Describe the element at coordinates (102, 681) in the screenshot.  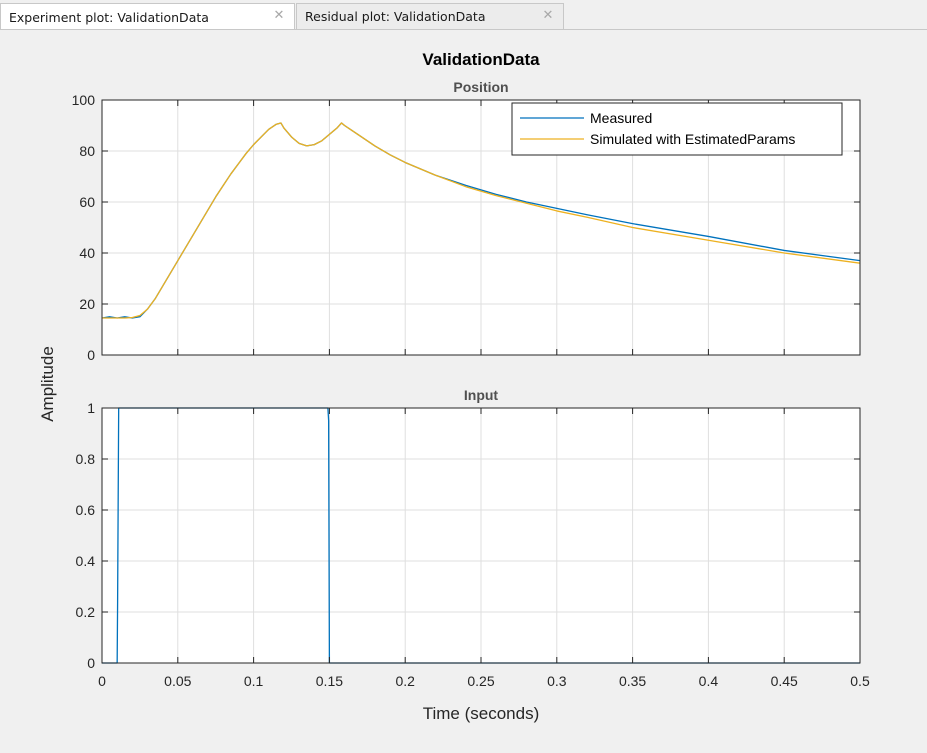
I see `x-tick-label: 0` at that location.